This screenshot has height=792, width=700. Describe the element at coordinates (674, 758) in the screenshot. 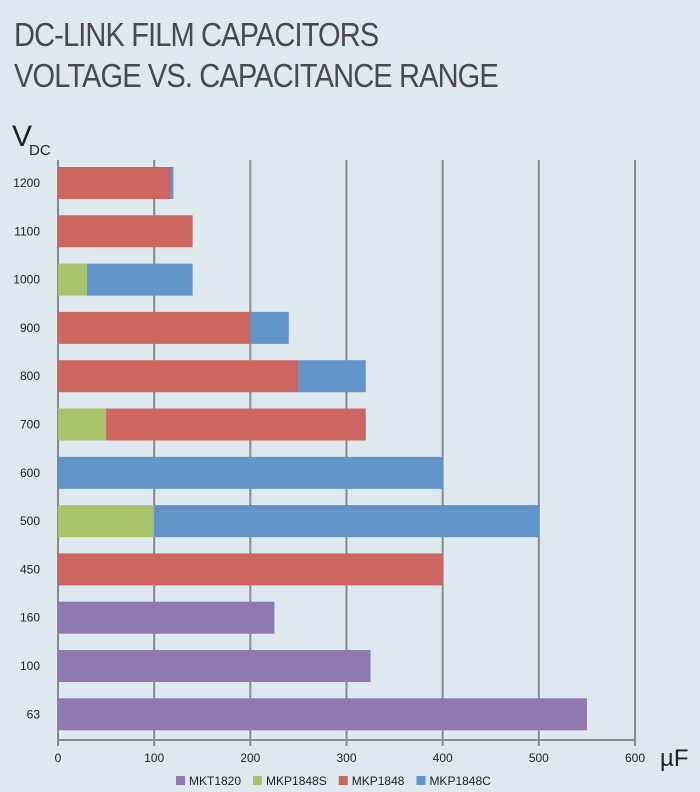

I see `x-axis-label: µF` at that location.